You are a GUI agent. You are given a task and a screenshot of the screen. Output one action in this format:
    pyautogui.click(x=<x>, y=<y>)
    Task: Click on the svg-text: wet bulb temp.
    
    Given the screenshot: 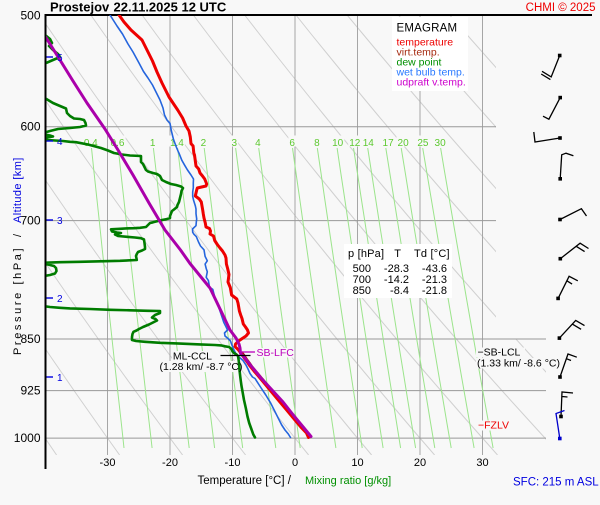 What is the action you would take?
    pyautogui.click(x=430, y=73)
    